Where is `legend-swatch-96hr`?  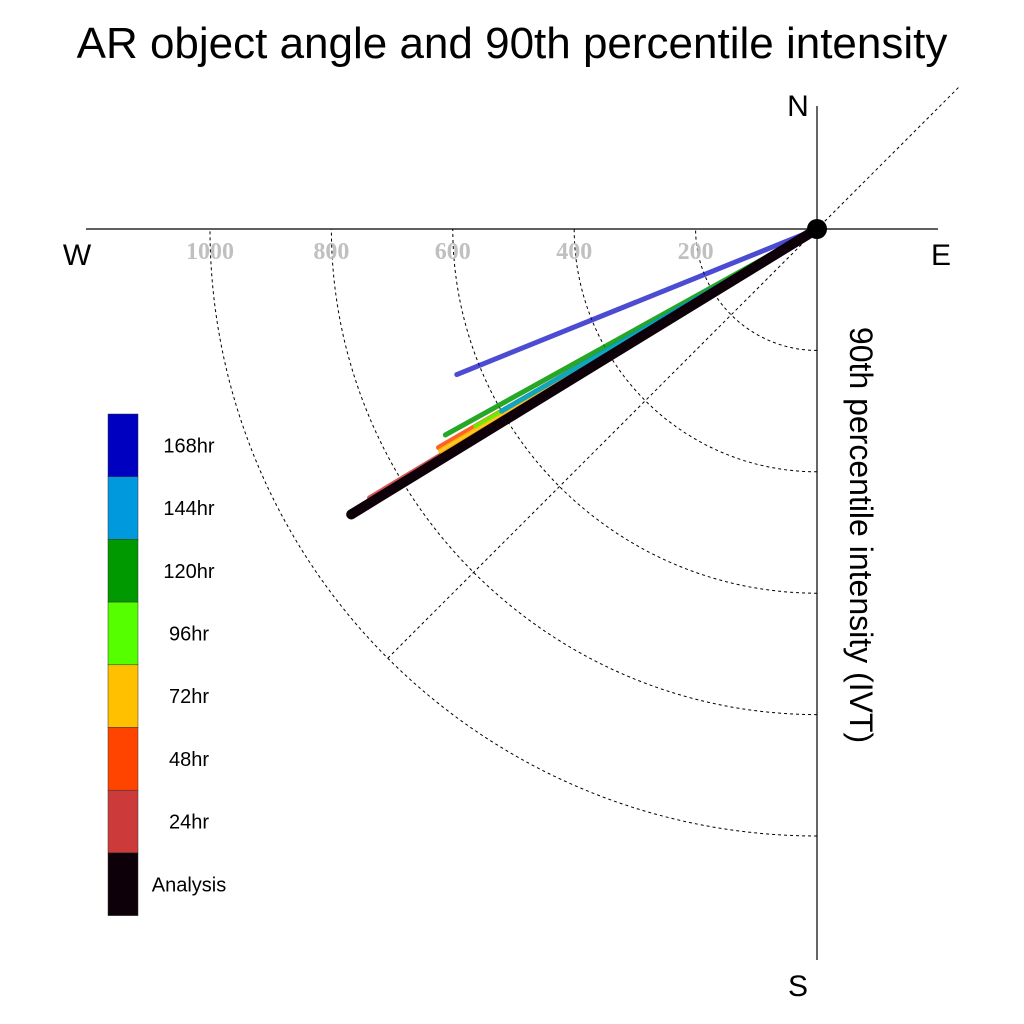
legend-swatch-96hr is located at coordinates (123, 633).